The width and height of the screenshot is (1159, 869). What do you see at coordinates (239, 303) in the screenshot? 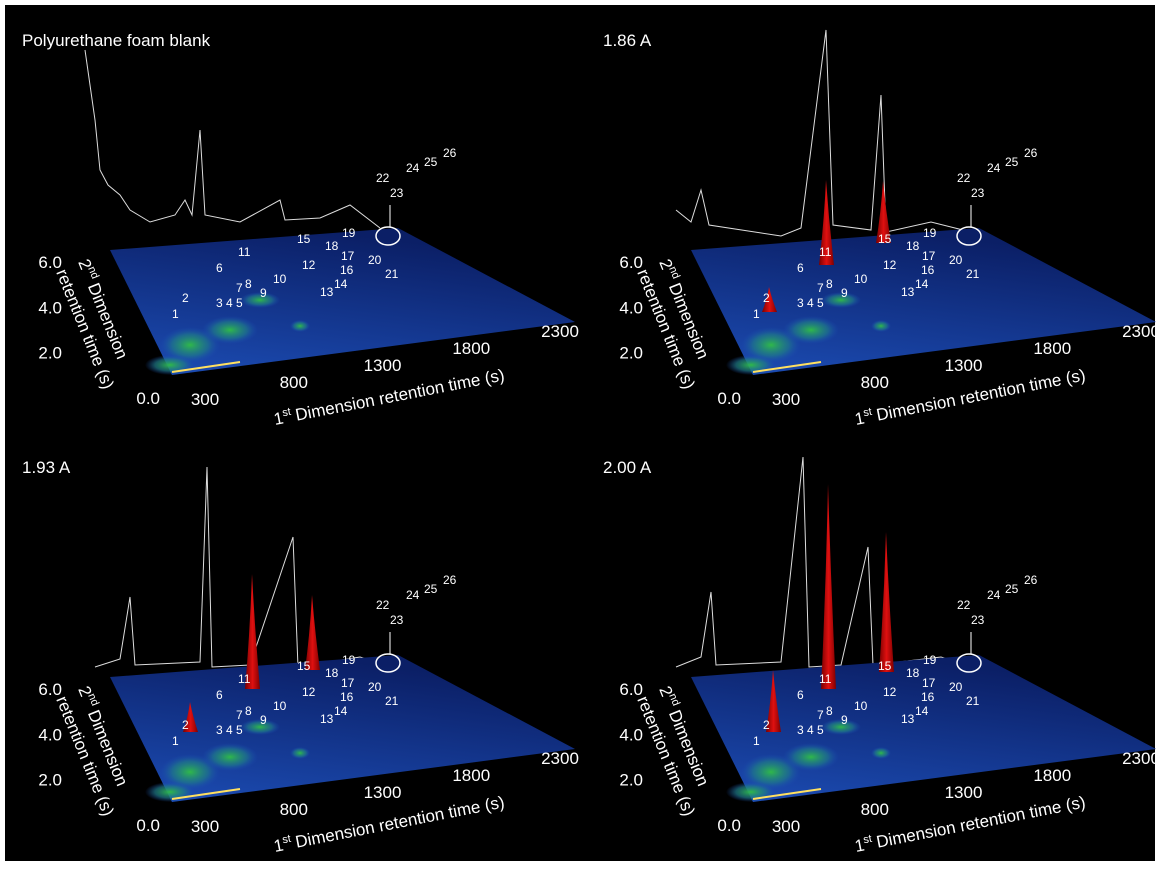
I see `peak-label: 5` at bounding box center [239, 303].